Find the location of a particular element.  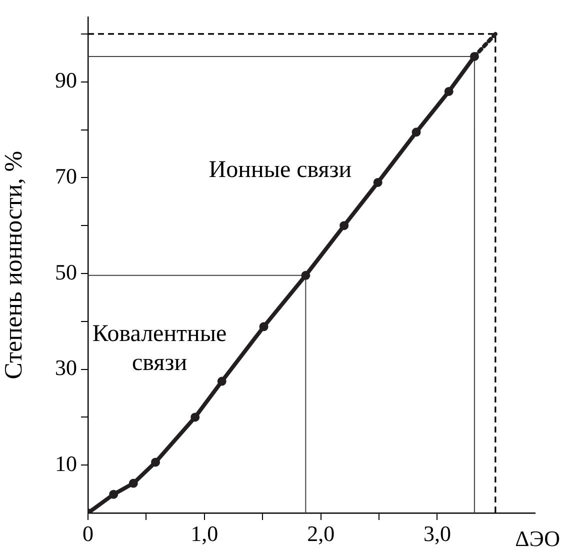

y-tick-label: 30 is located at coordinates (66, 367).